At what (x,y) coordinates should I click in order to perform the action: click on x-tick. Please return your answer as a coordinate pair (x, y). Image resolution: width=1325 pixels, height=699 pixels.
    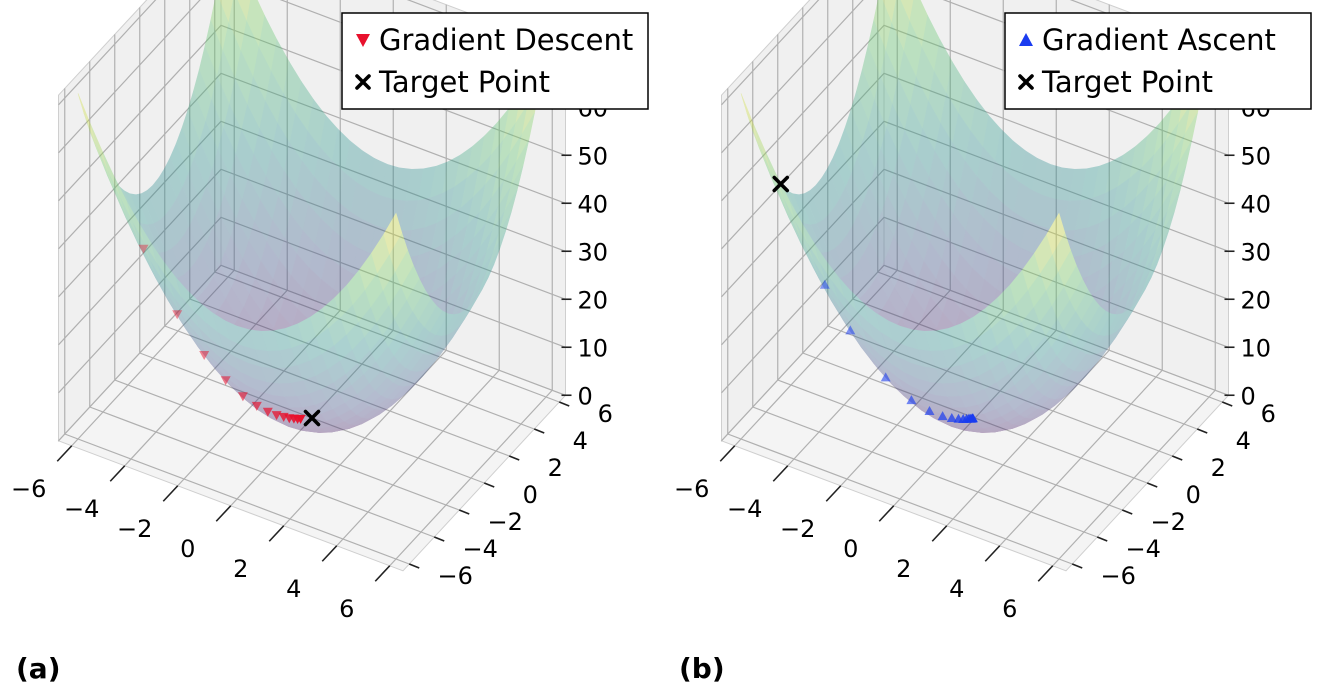
    Looking at the image, I should click on (117, 473).